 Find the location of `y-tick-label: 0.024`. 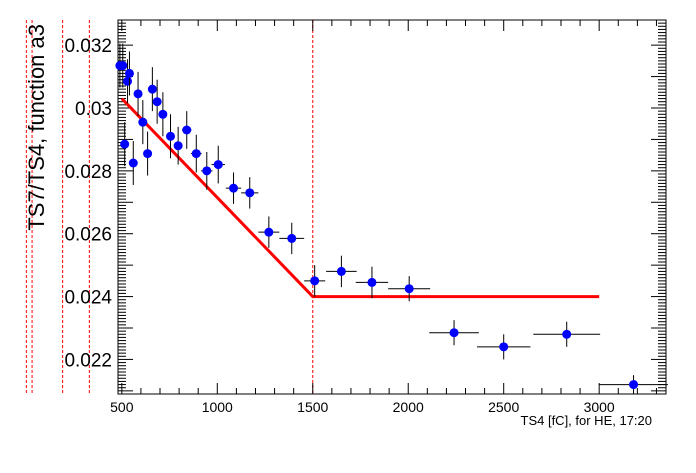

y-tick-label: 0.024 is located at coordinates (88, 298).